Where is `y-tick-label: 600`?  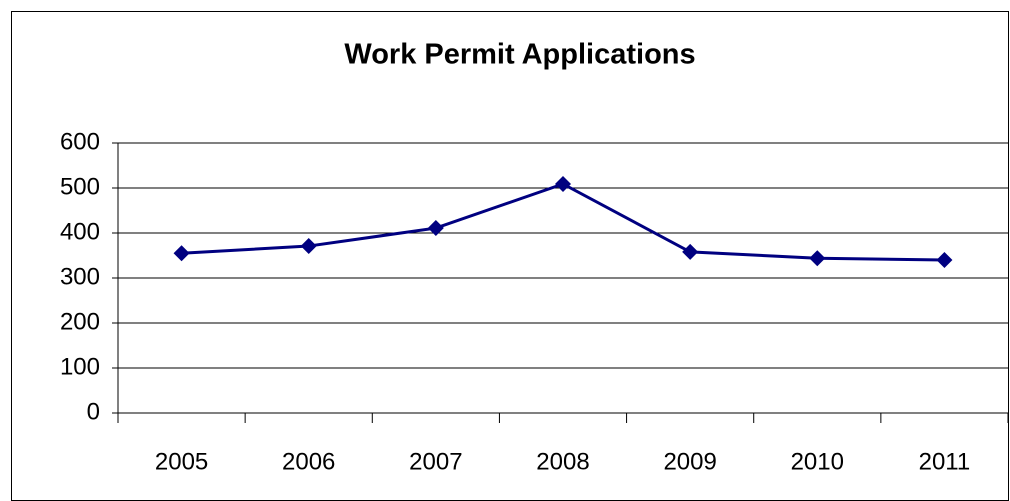 y-tick-label: 600 is located at coordinates (80, 141).